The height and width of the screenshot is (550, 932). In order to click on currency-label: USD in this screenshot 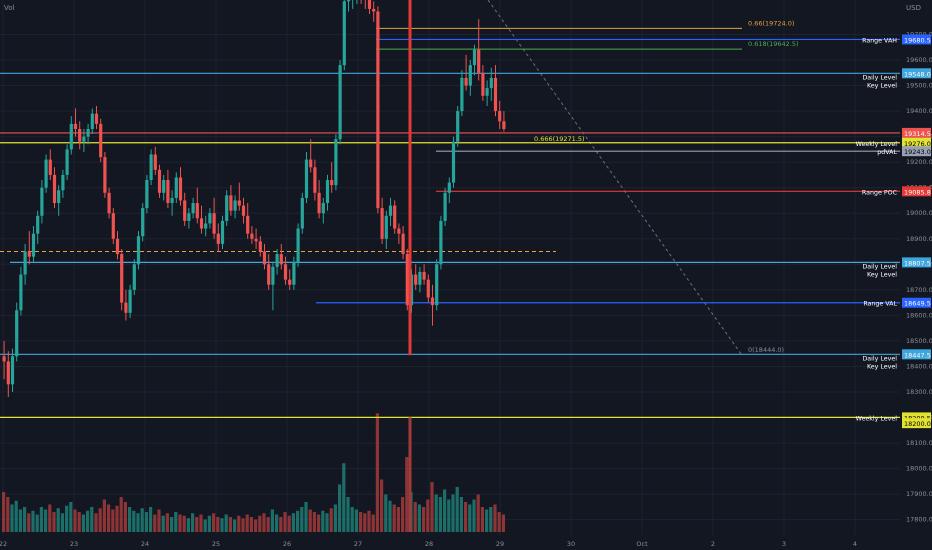, I will do `click(913, 8)`.